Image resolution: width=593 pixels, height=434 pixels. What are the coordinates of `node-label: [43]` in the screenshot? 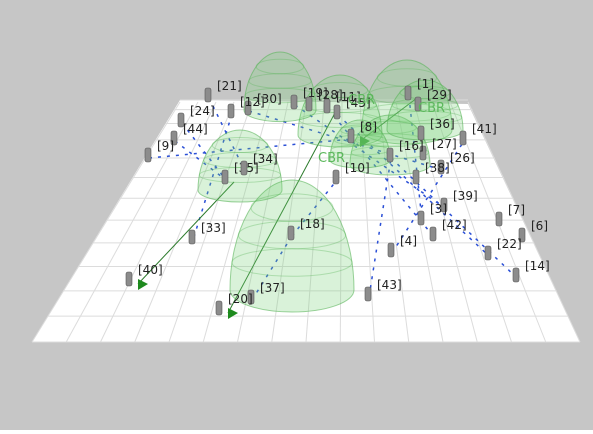 It's located at (389, 285).